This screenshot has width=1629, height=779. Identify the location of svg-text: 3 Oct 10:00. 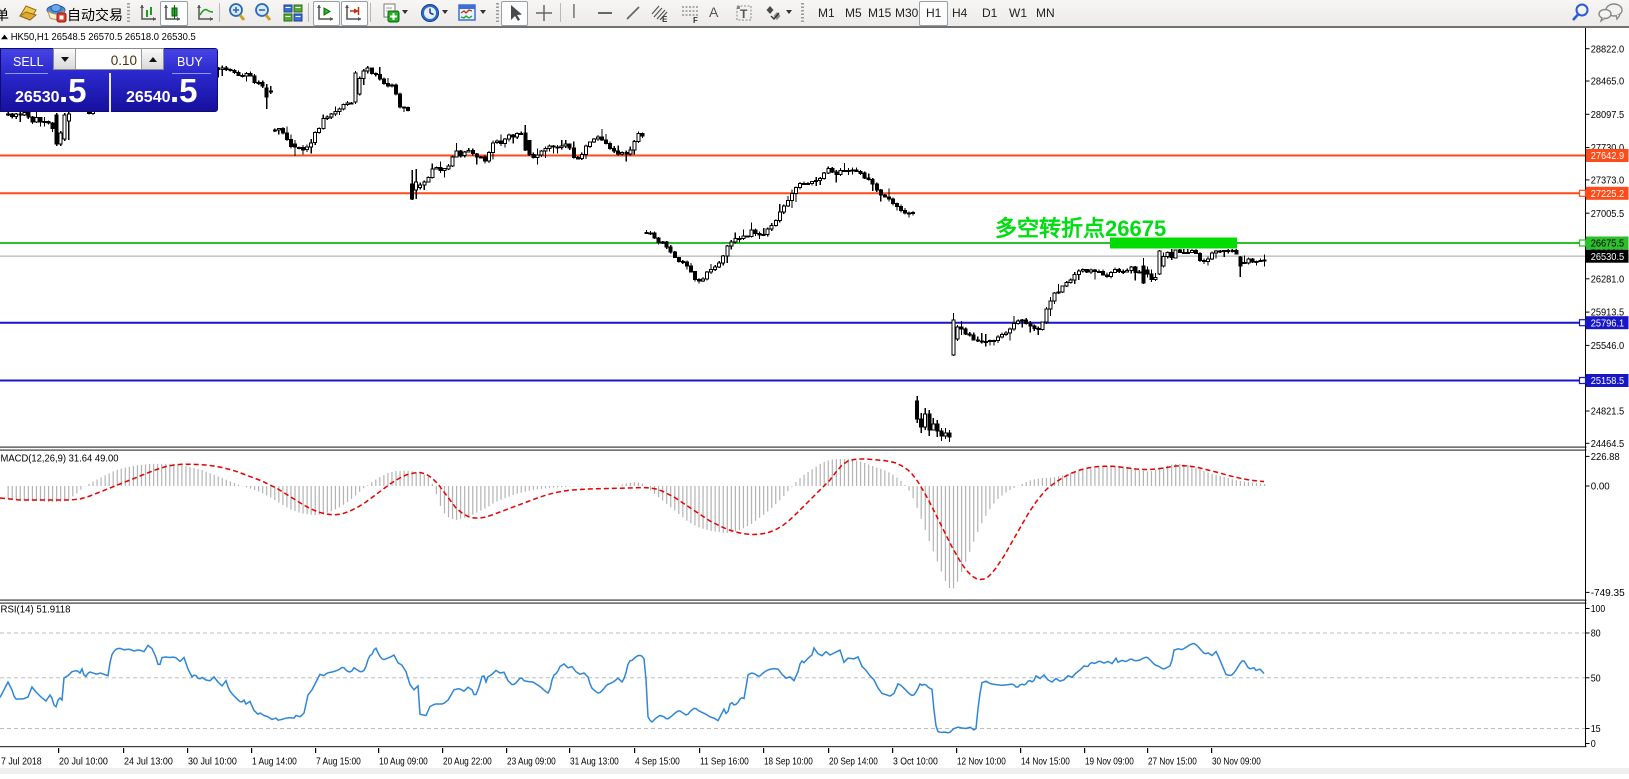
(915, 761).